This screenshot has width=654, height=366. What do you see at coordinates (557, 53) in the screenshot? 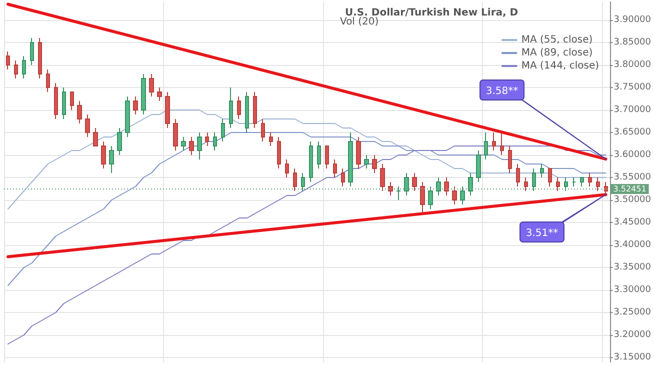
I see `legend-label: MA (89, close)` at bounding box center [557, 53].